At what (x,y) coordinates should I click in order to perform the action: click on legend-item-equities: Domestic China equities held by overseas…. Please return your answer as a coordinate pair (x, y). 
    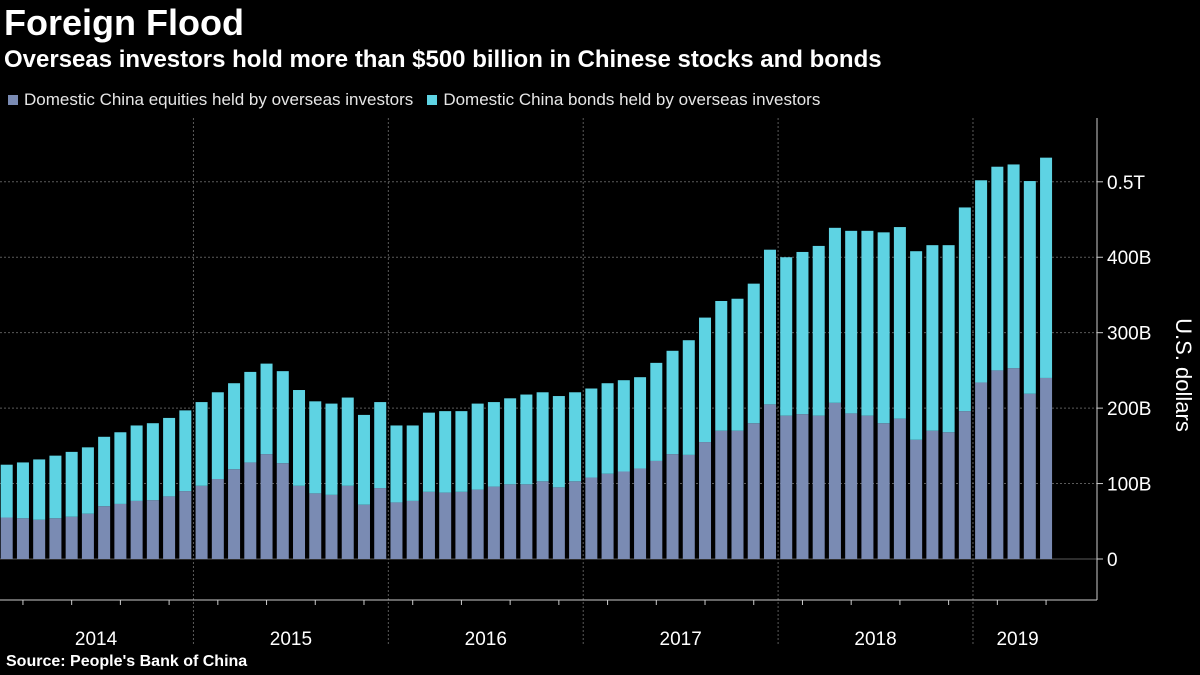
    Looking at the image, I should click on (210, 100).